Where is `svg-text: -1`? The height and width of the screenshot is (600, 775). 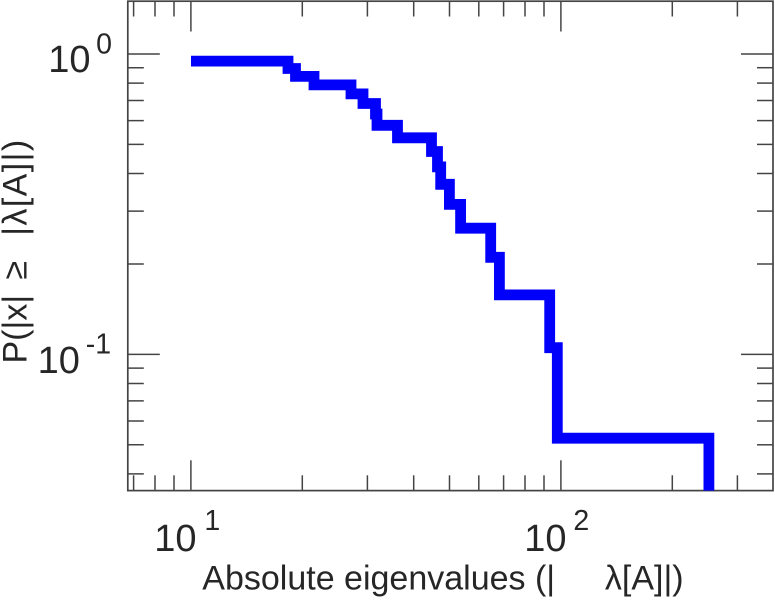
svg-text: -1 is located at coordinates (98, 345).